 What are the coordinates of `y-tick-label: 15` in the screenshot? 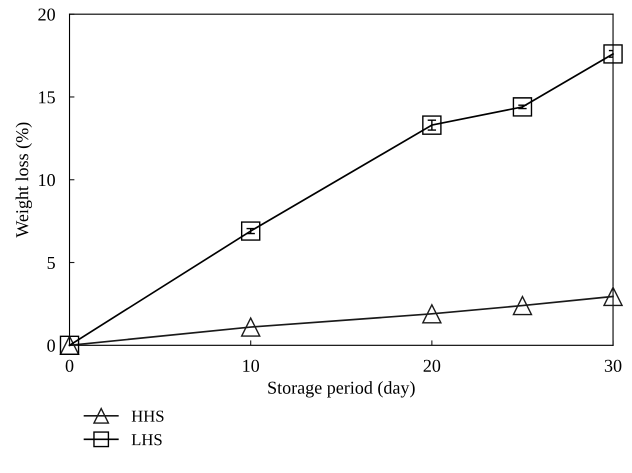 It's located at (47, 97).